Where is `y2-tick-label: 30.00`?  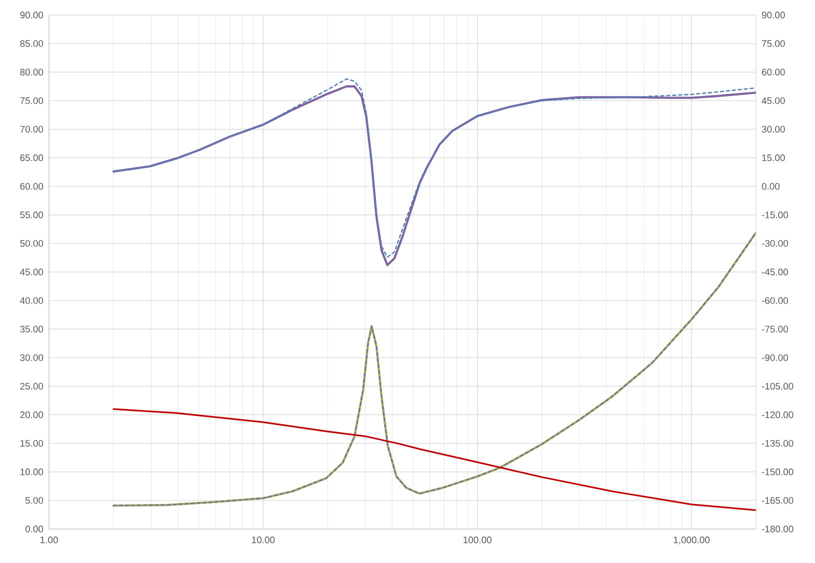 y2-tick-label: 30.00 is located at coordinates (773, 129).